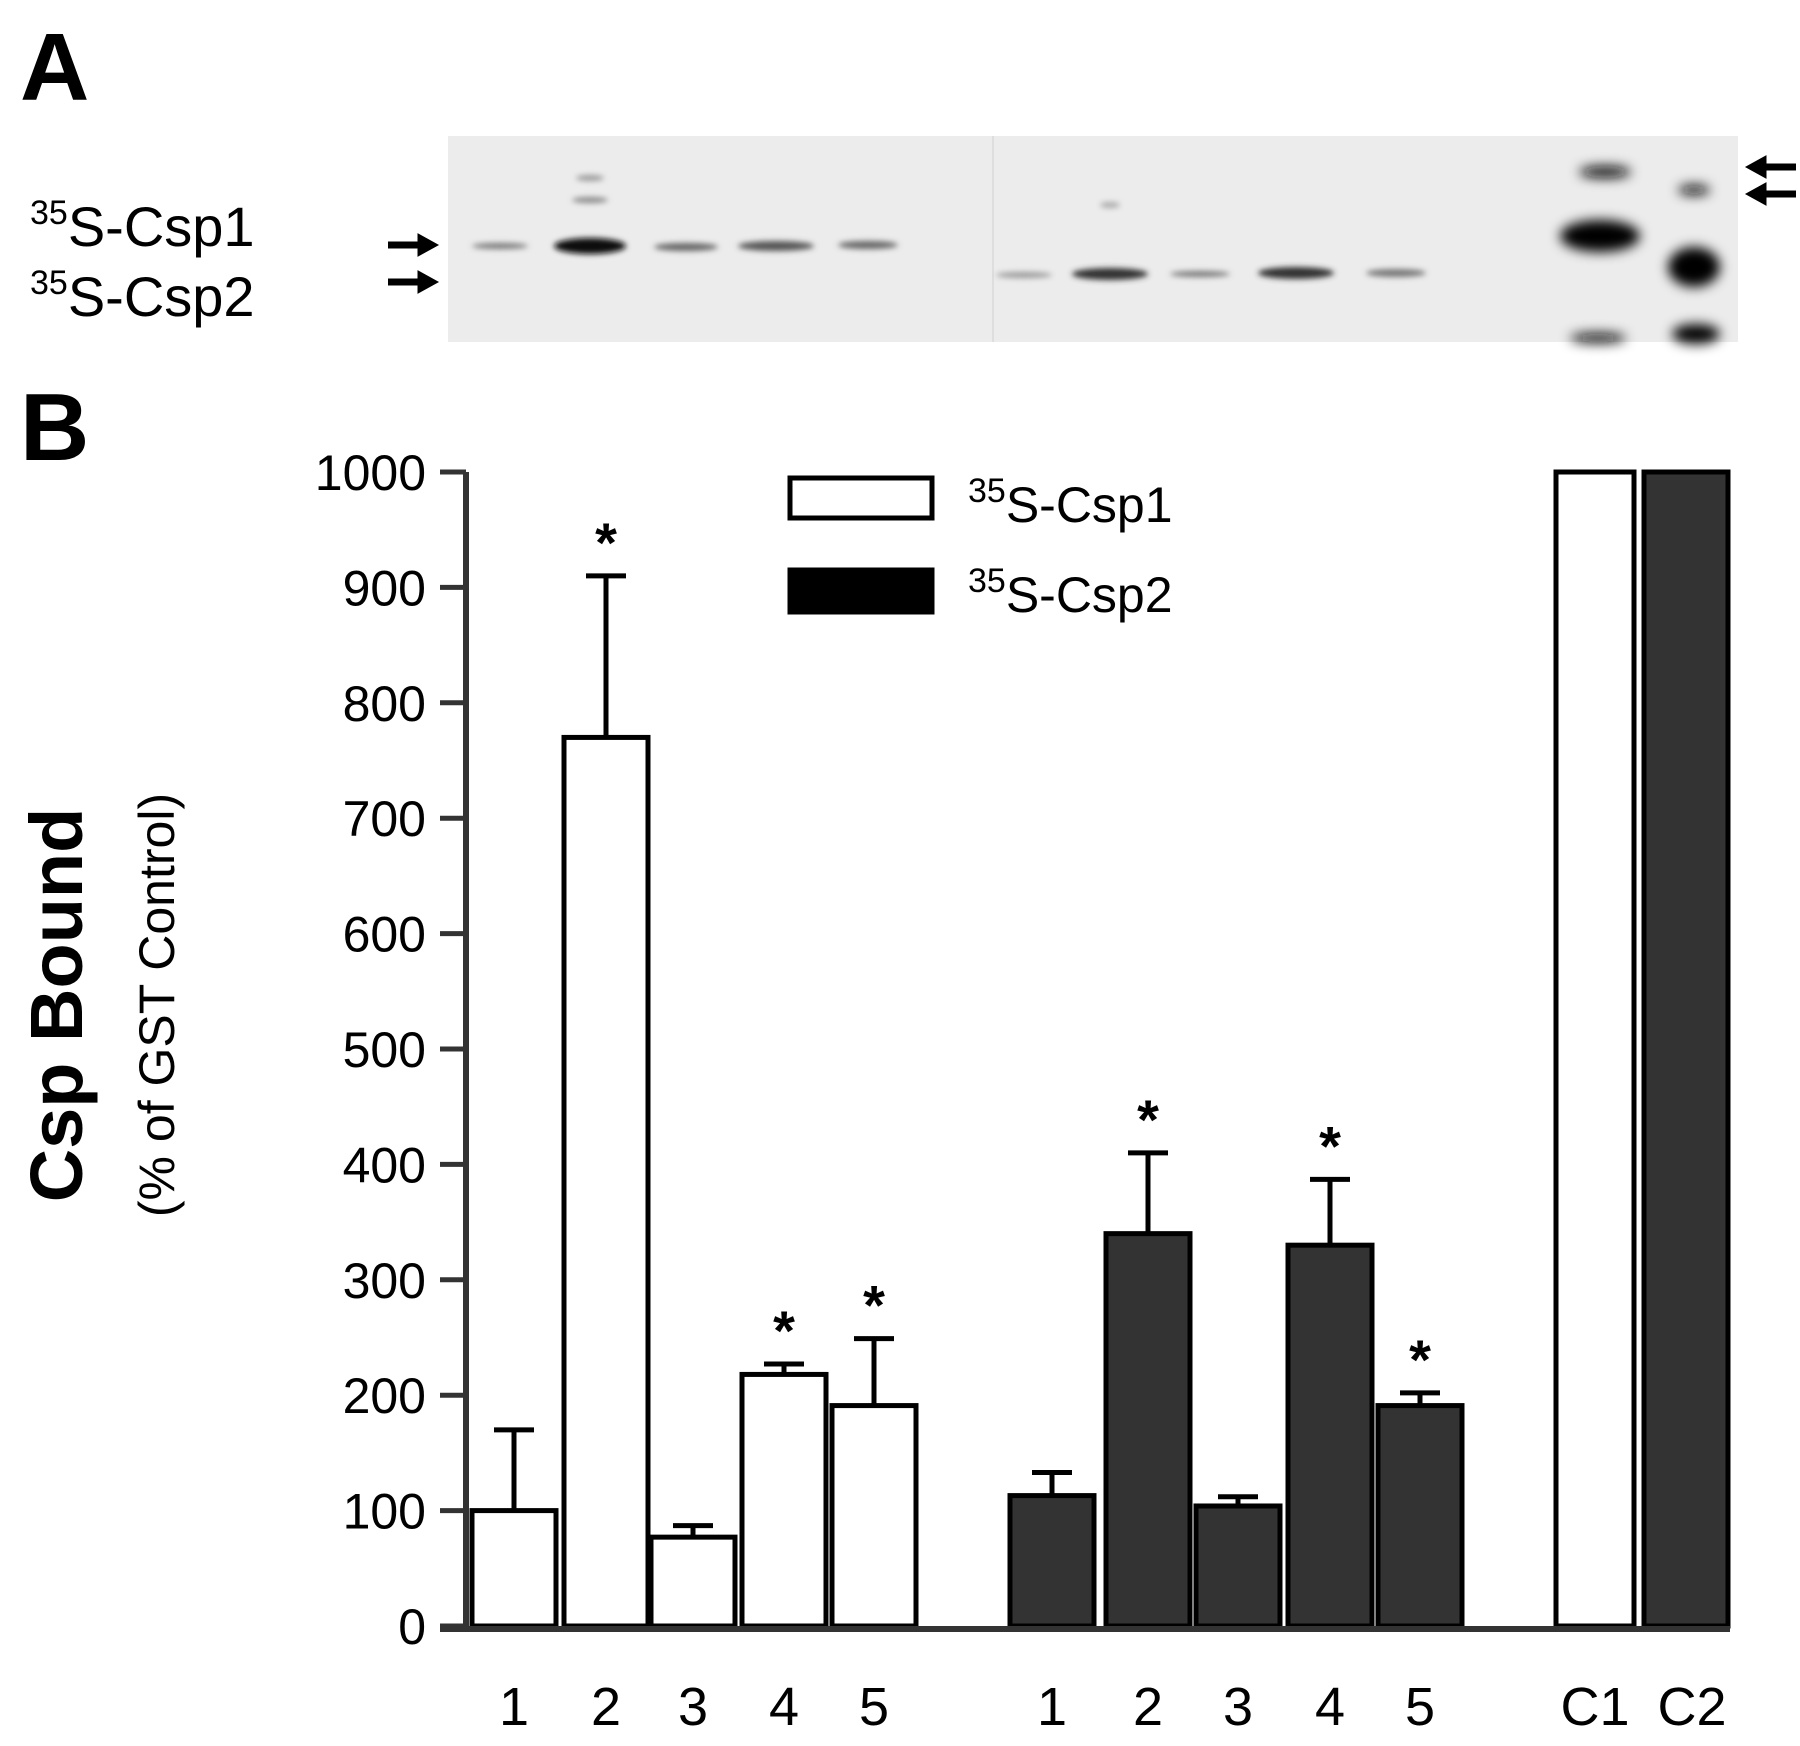 The image size is (1800, 1746). Describe the element at coordinates (384, 1281) in the screenshot. I see `y-tick-label: 300` at that location.